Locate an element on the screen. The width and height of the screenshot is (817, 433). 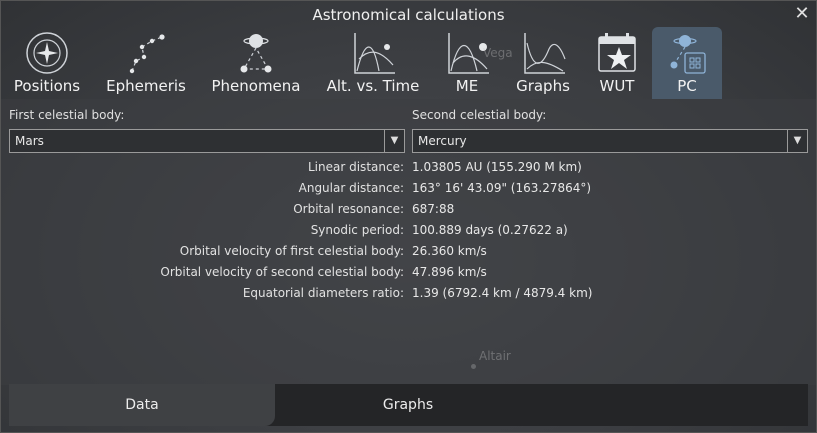
wut-calendar-icon is located at coordinates (617, 52).